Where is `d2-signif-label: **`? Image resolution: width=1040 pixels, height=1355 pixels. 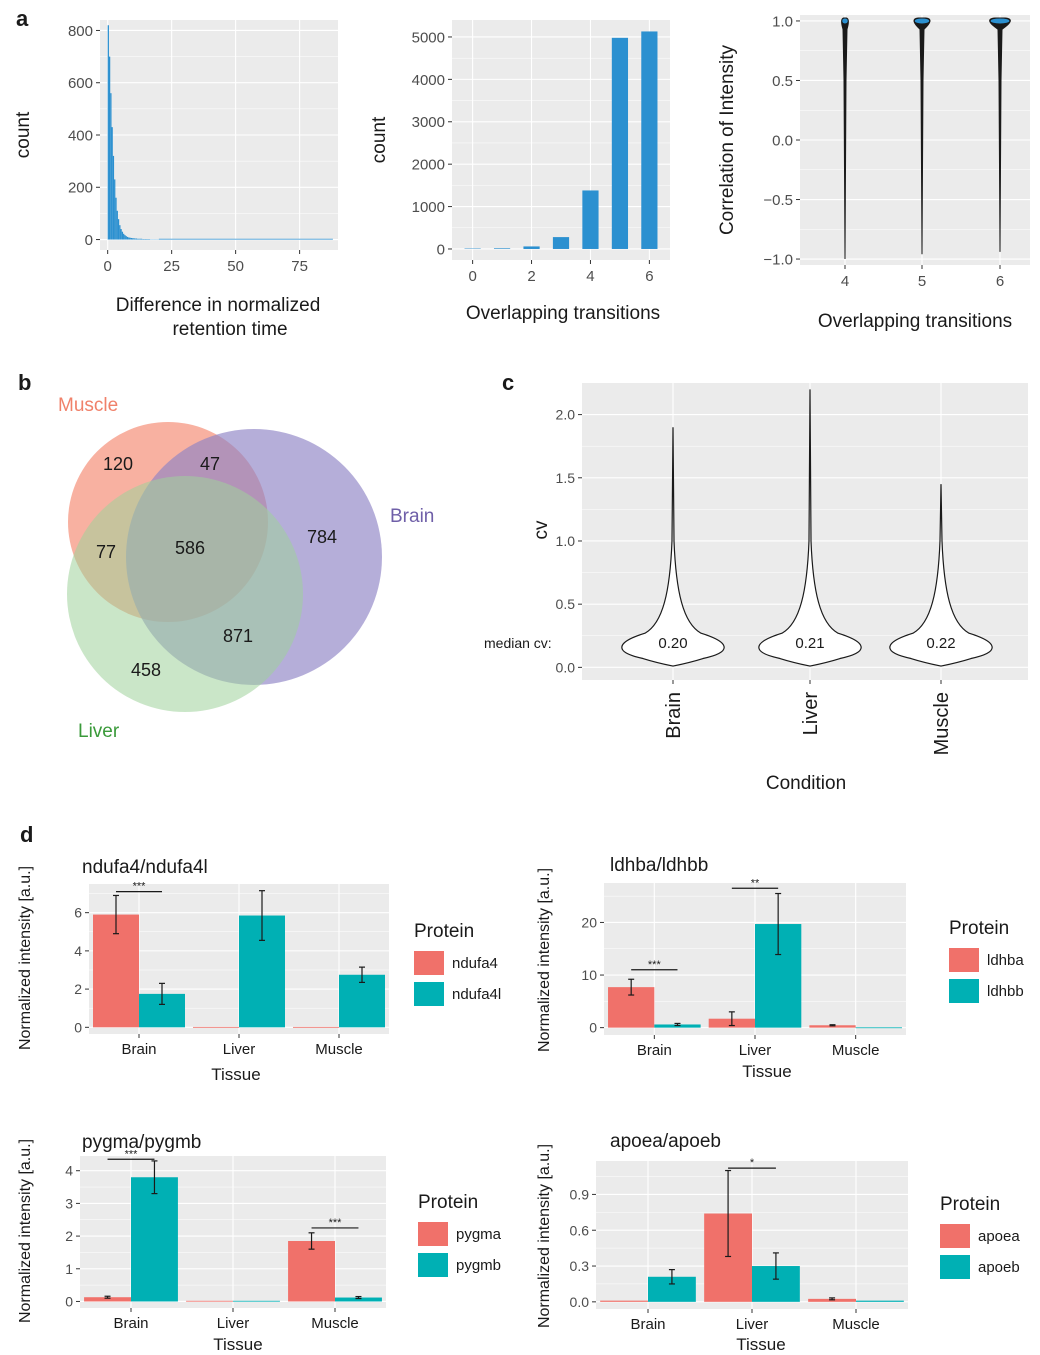 d2-signif-label: ** is located at coordinates (755, 883).